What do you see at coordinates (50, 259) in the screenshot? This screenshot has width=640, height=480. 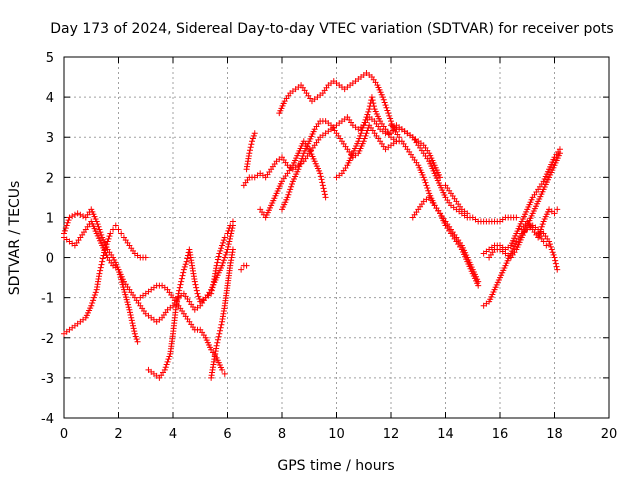 I see `y-tick-label: 0` at bounding box center [50, 259].